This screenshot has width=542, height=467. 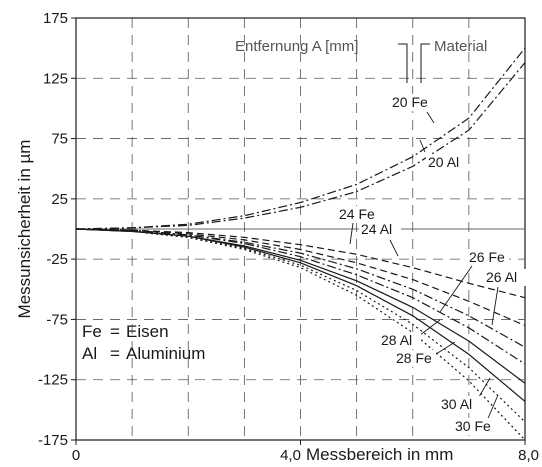 I want to click on legend-name: Eisen, so click(x=147, y=331).